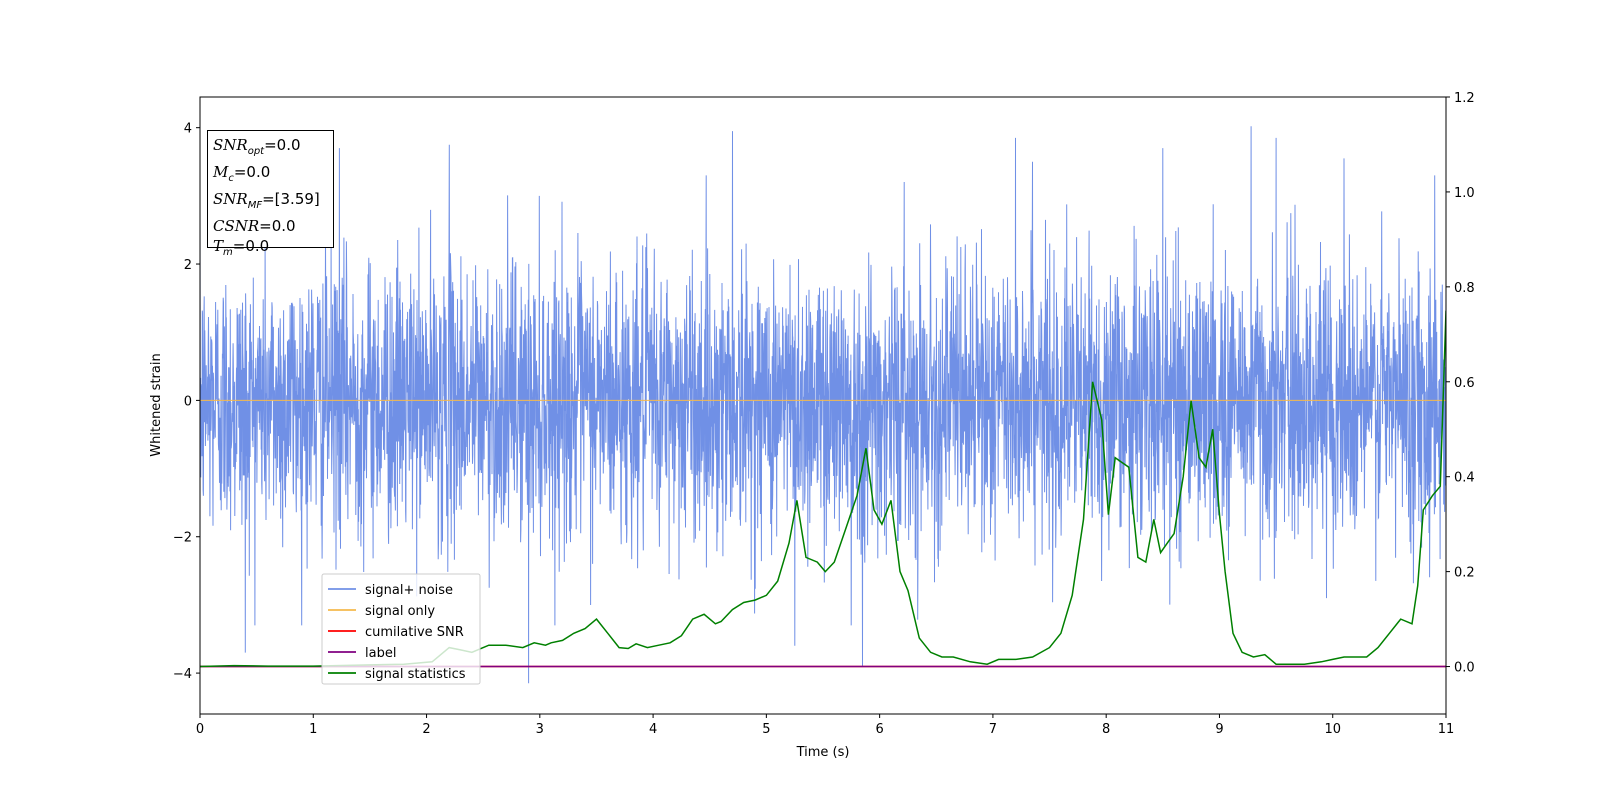 The image size is (1600, 800). Describe the element at coordinates (254, 226) in the screenshot. I see `csnr-row: CSNR=0.0` at that location.